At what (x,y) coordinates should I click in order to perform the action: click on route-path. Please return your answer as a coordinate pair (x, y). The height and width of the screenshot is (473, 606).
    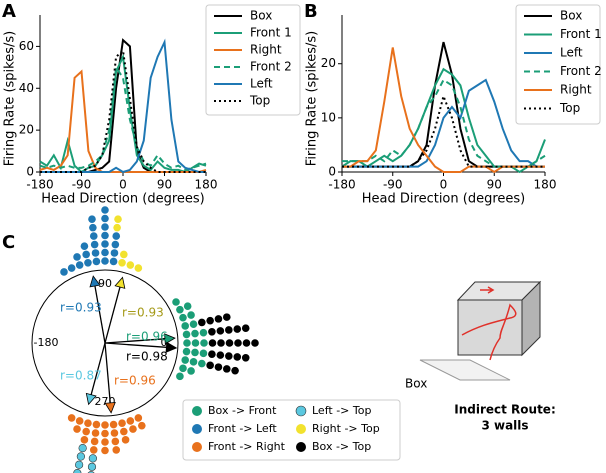
    Looking at the image, I should click on (489, 332).